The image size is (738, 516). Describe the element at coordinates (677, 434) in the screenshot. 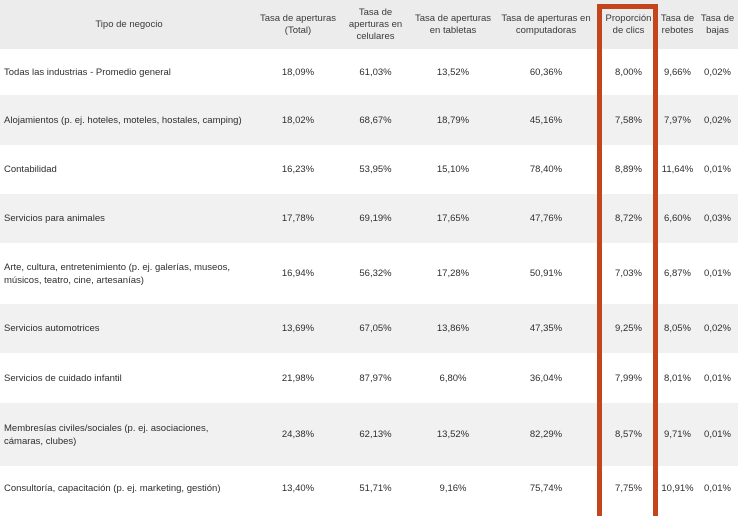

I see `cell-bounce-rate: 9,71%` at that location.